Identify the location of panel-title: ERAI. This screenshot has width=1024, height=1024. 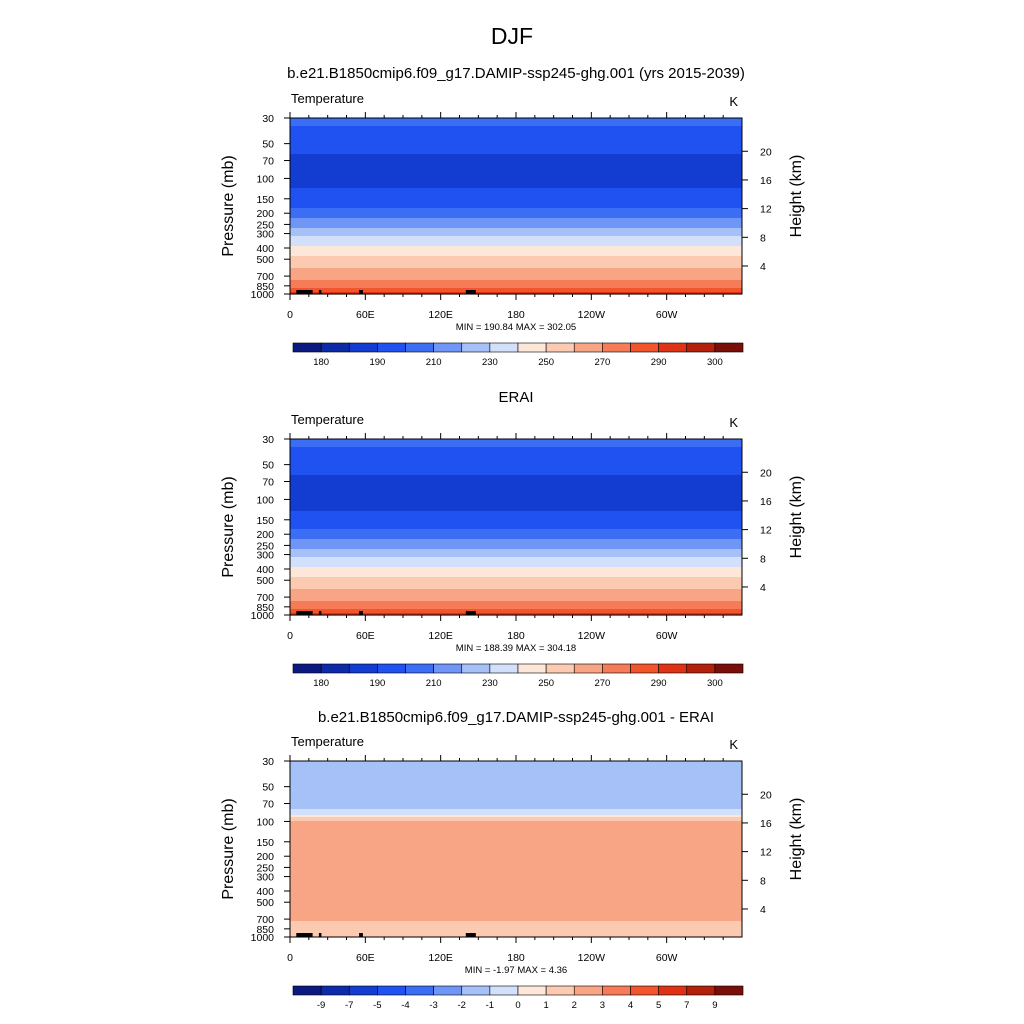
(515, 397).